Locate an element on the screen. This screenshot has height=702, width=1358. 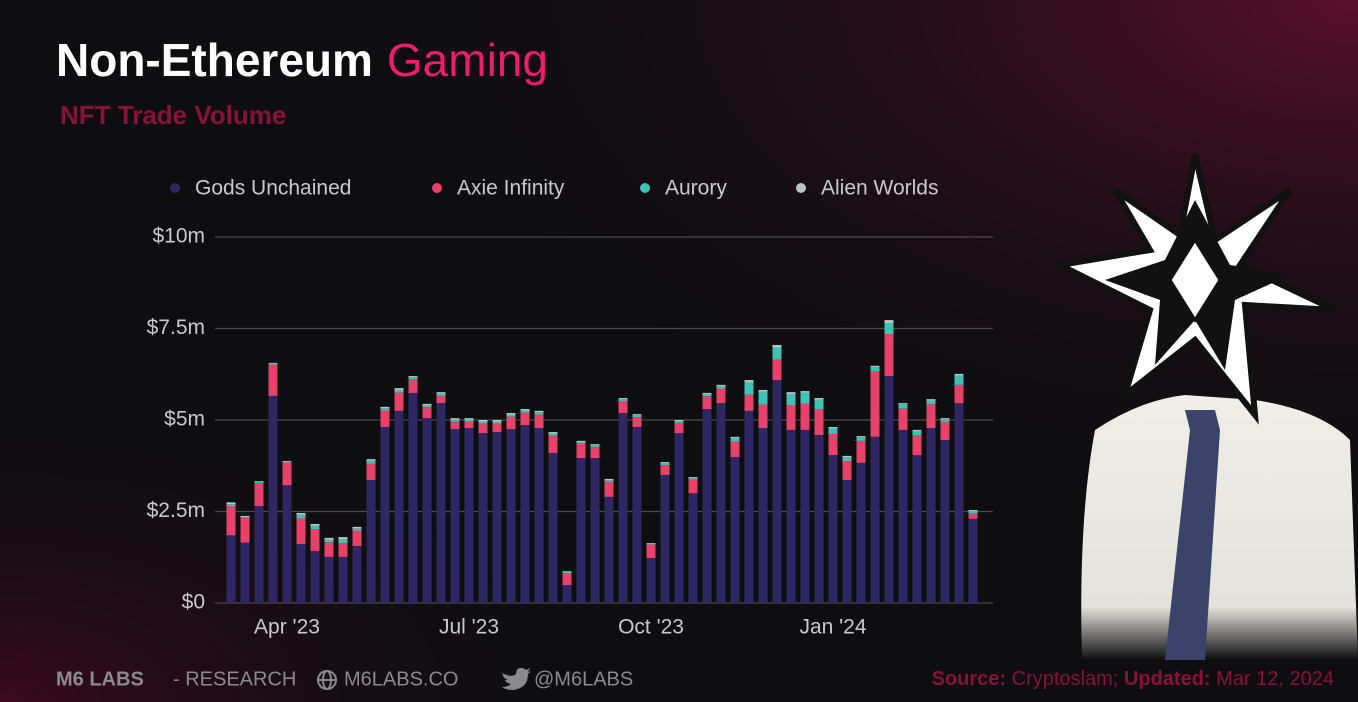
title-main: Non-Ethereum is located at coordinates (214, 60).